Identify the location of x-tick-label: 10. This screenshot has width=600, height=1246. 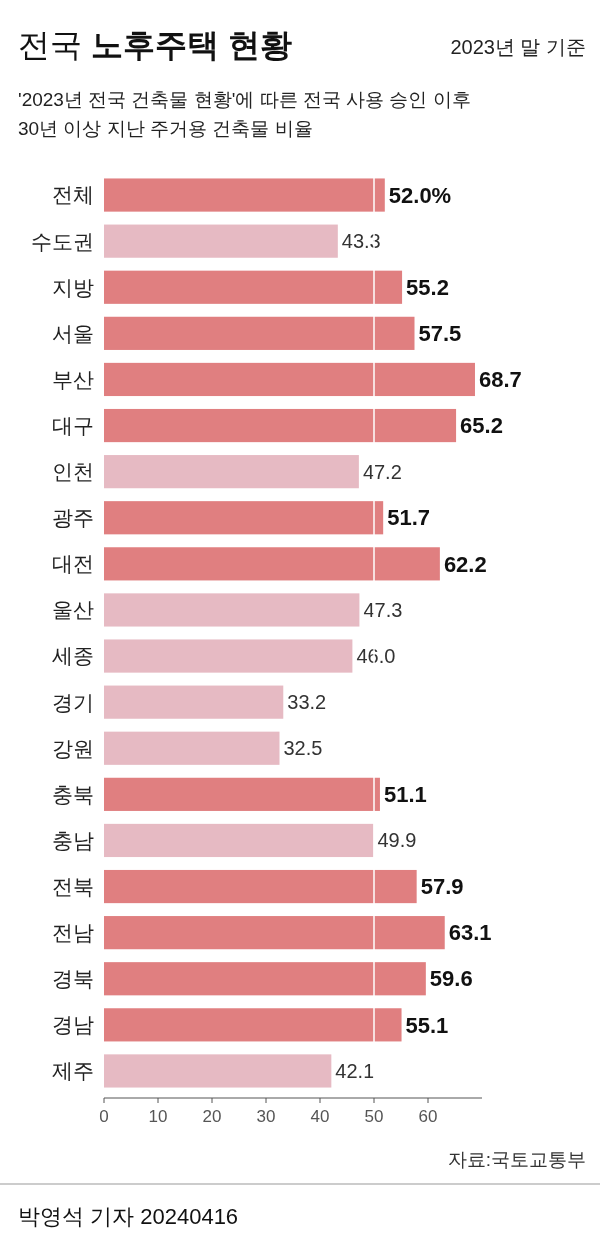
(158, 1116).